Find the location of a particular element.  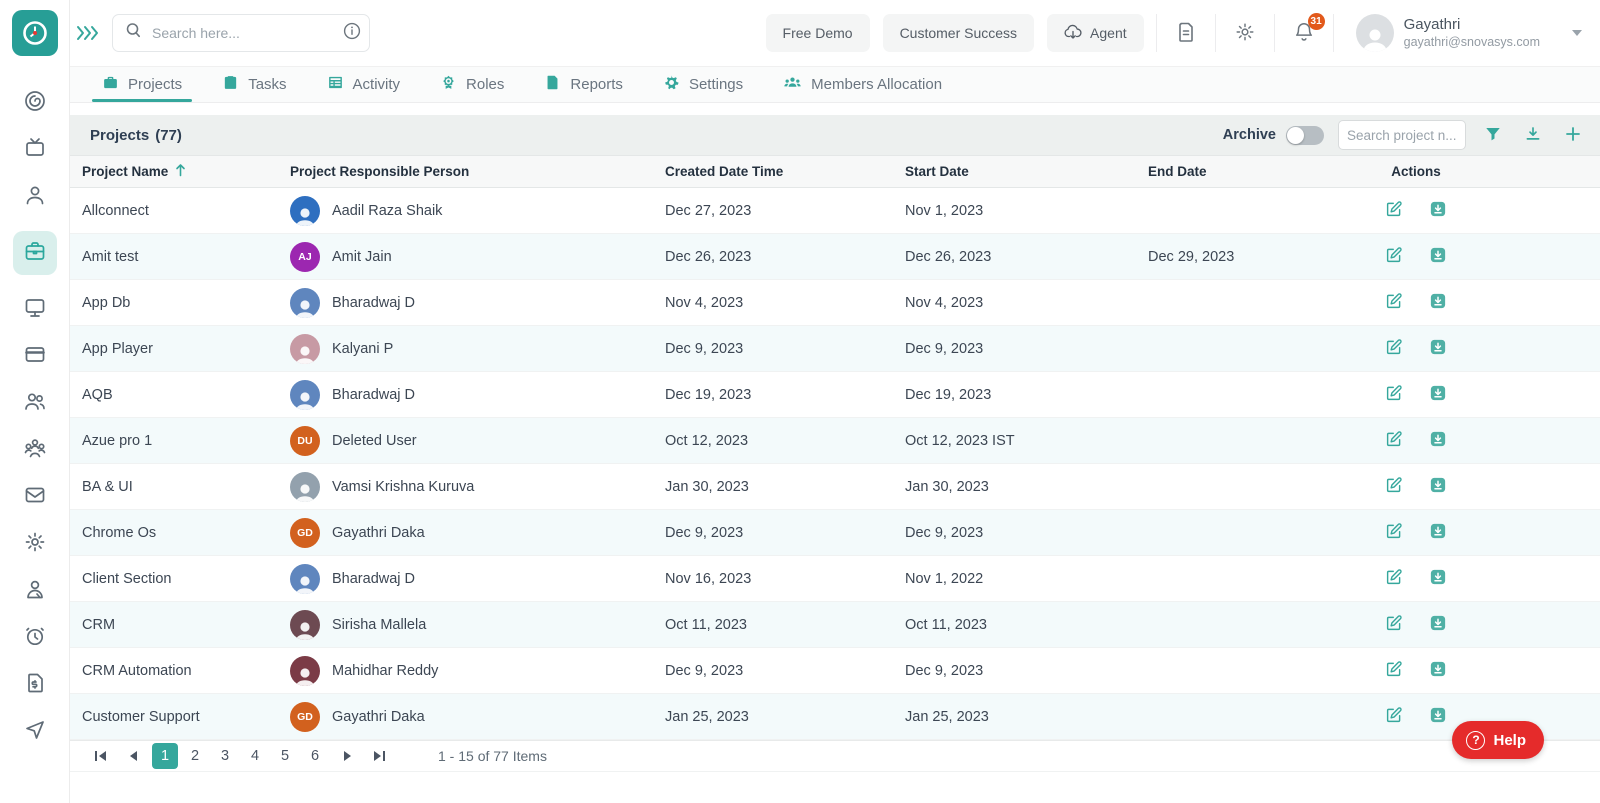

help-button: ? Help is located at coordinates (1498, 740).